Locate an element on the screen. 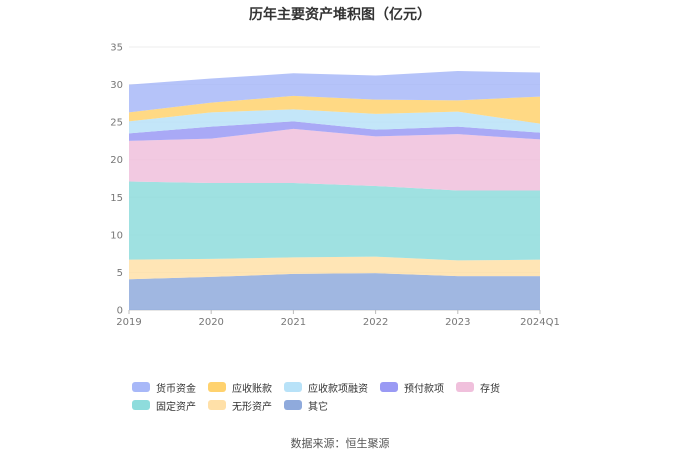 The width and height of the screenshot is (680, 460). area-其它 is located at coordinates (334, 291).